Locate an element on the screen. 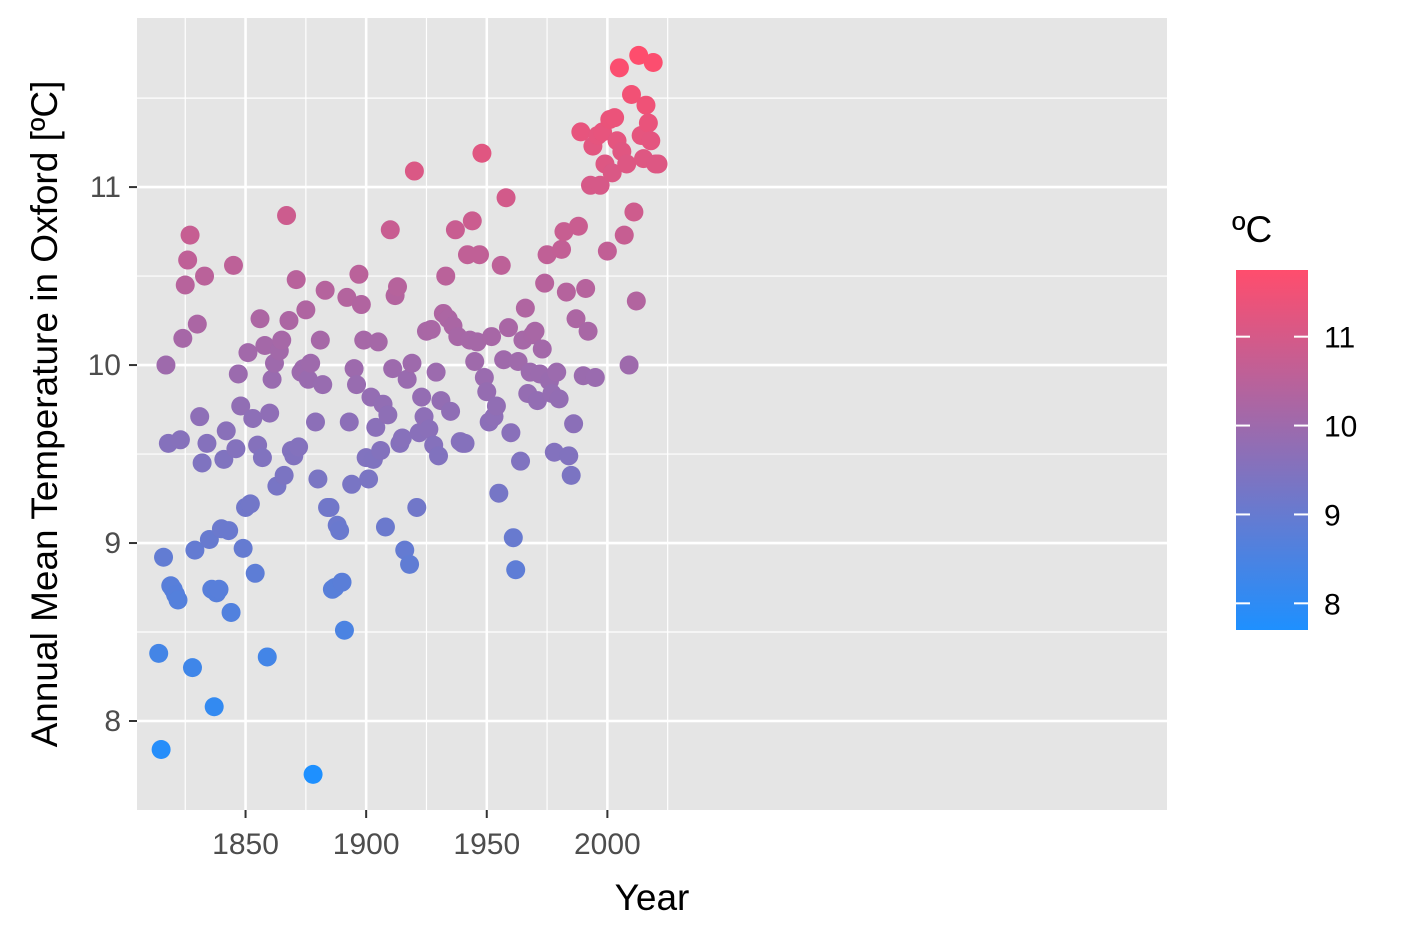 This screenshot has width=1417, height=944. x-tick-label: 1850 is located at coordinates (245, 844).